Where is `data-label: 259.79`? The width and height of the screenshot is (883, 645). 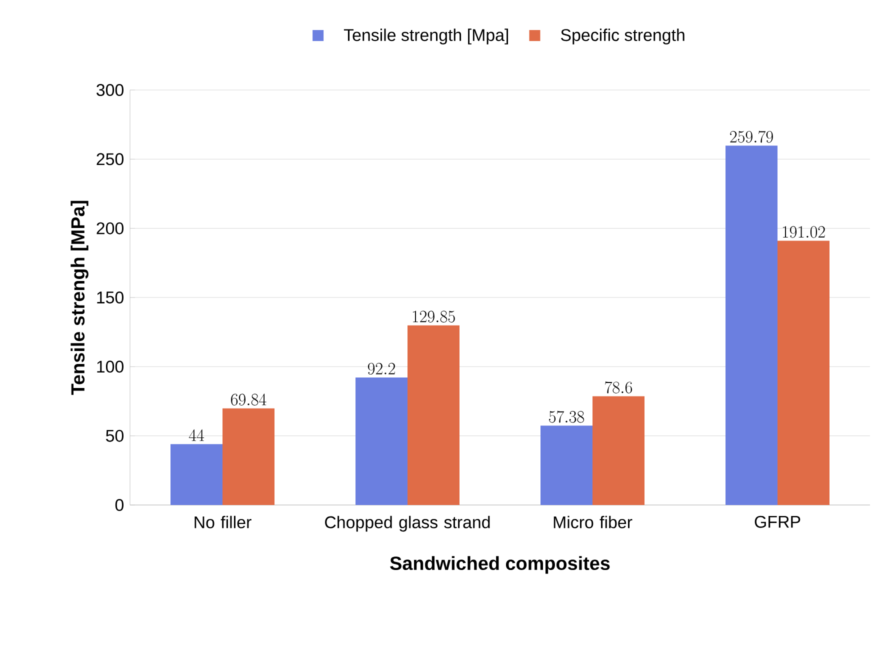
data-label: 259.79 is located at coordinates (751, 136).